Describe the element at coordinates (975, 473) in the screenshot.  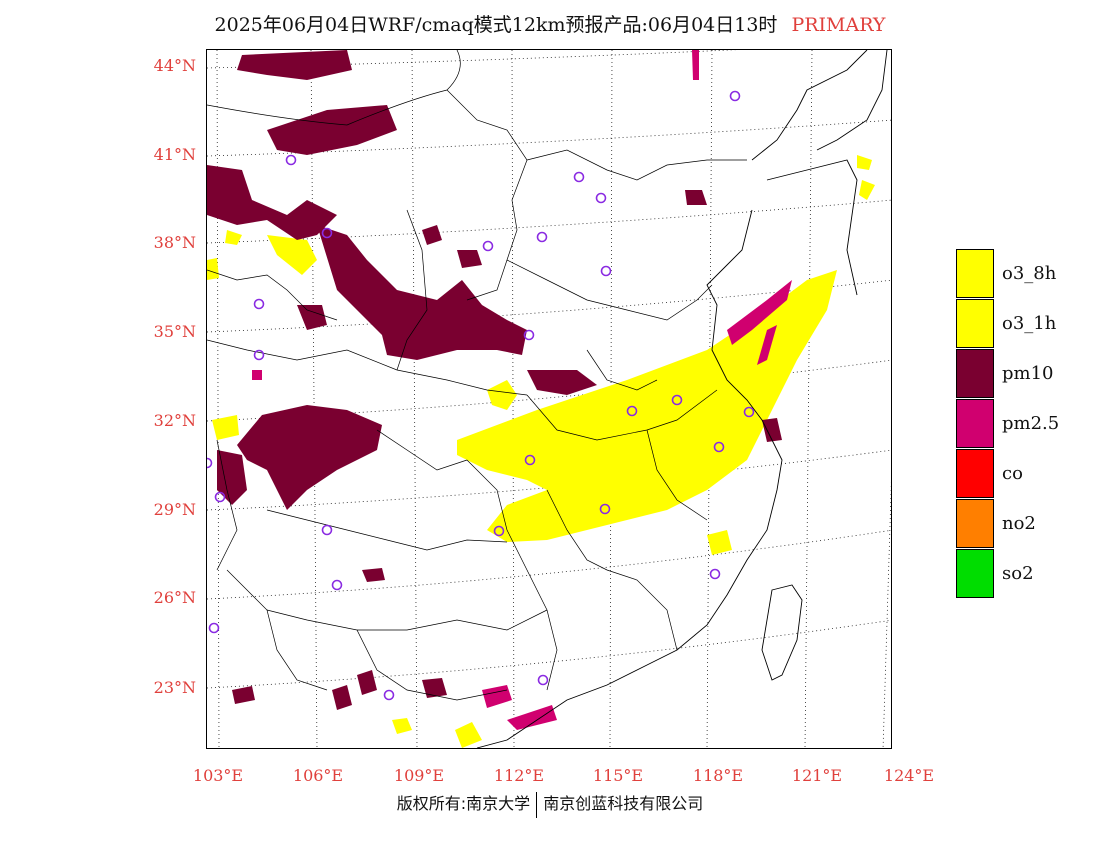
I see `legend-swatch-co` at that location.